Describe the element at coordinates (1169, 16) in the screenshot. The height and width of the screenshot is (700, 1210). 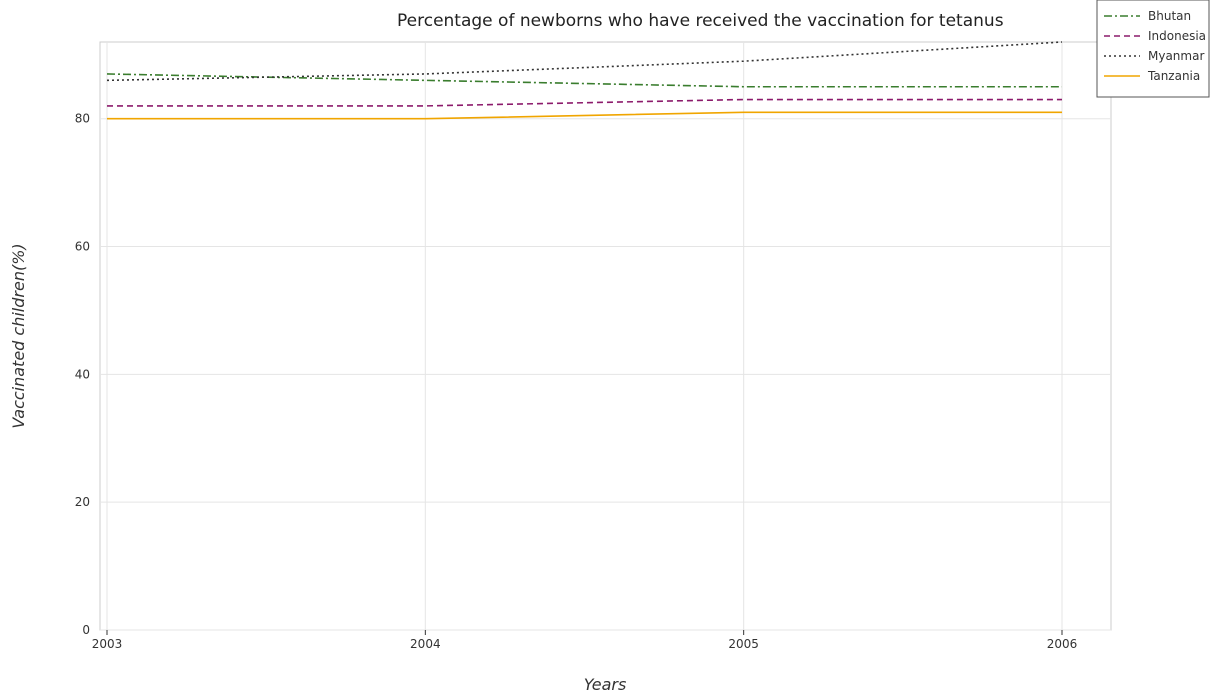
I see `legend-label: Bhutan` at that location.